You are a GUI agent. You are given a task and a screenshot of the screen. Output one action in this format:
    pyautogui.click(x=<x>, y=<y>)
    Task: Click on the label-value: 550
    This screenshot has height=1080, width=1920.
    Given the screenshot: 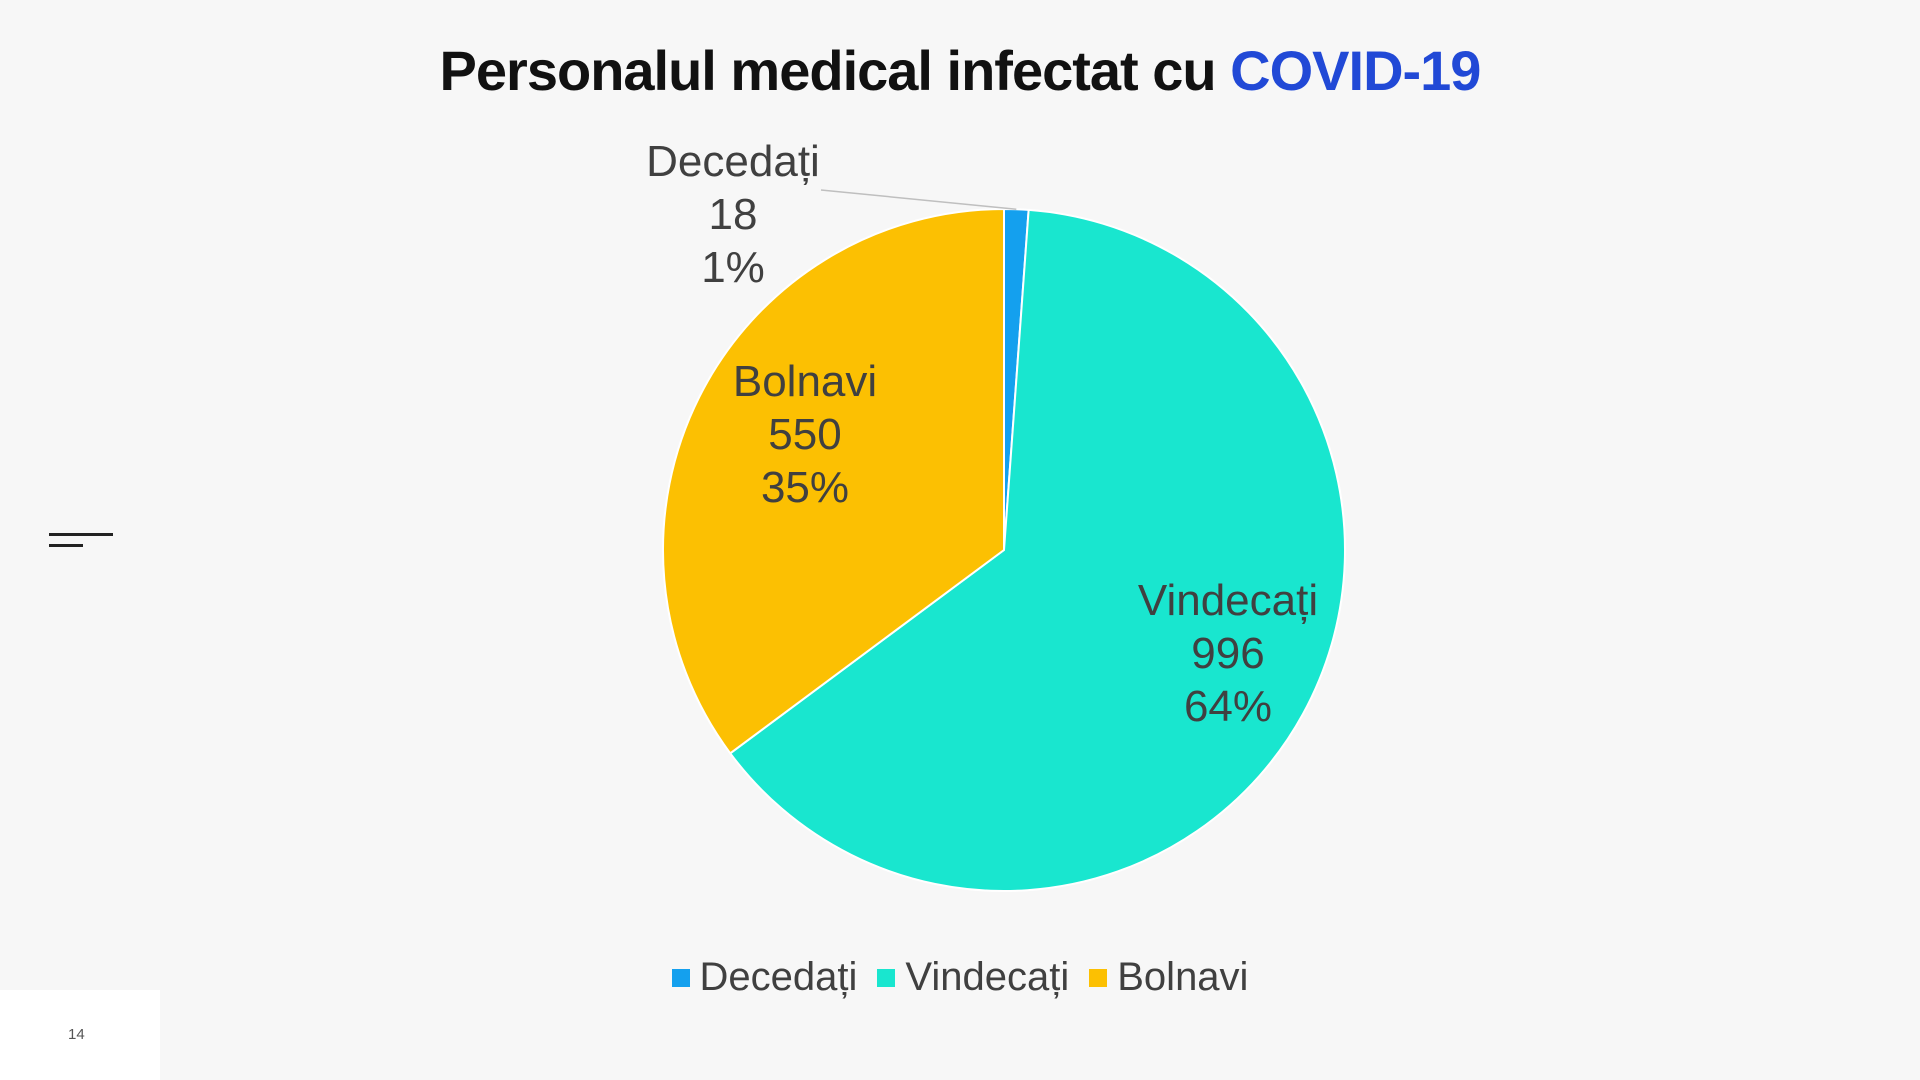 What is the action you would take?
    pyautogui.click(x=804, y=434)
    